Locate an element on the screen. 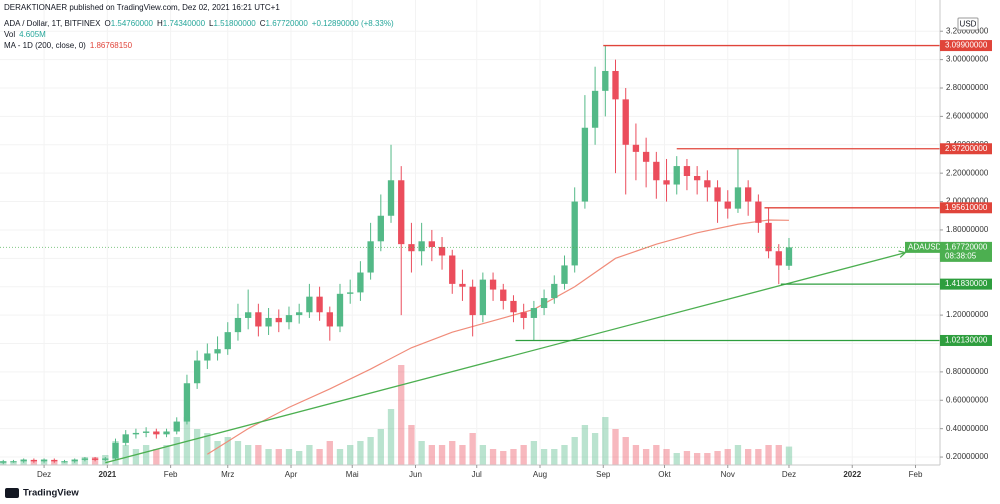  y-tick-label: 0.40000000 is located at coordinates (967, 428).